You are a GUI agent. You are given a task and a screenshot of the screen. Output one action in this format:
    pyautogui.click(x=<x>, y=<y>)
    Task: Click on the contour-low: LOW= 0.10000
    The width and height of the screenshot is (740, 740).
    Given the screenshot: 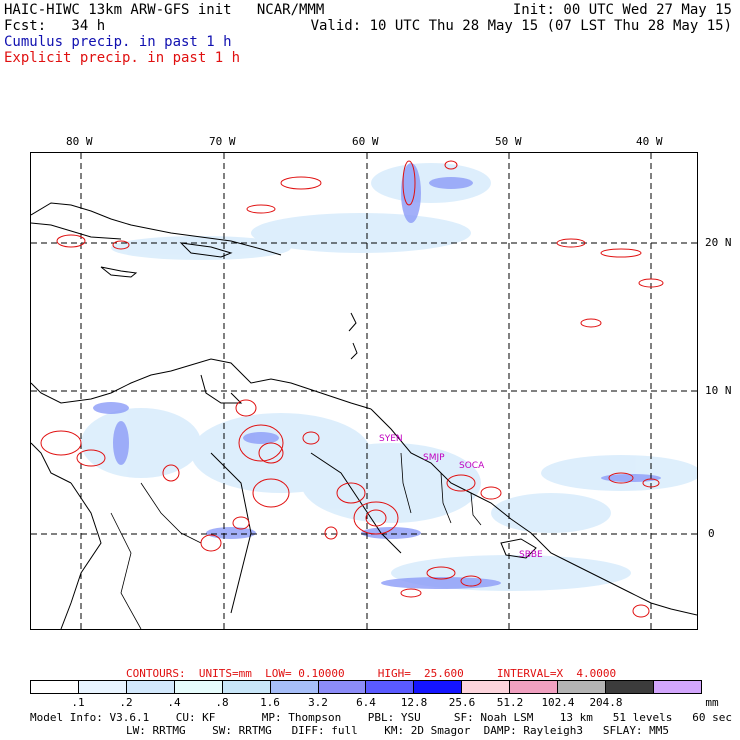 What is the action you would take?
    pyautogui.click(x=305, y=673)
    